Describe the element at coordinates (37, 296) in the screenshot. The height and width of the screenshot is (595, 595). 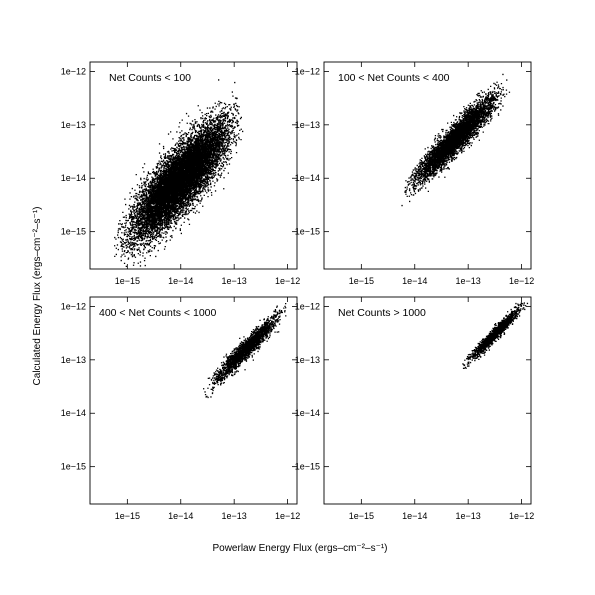
I see `y-axis-label: Calculated Energy Flux (ergs–cm⁻²–s⁻¹)` at that location.